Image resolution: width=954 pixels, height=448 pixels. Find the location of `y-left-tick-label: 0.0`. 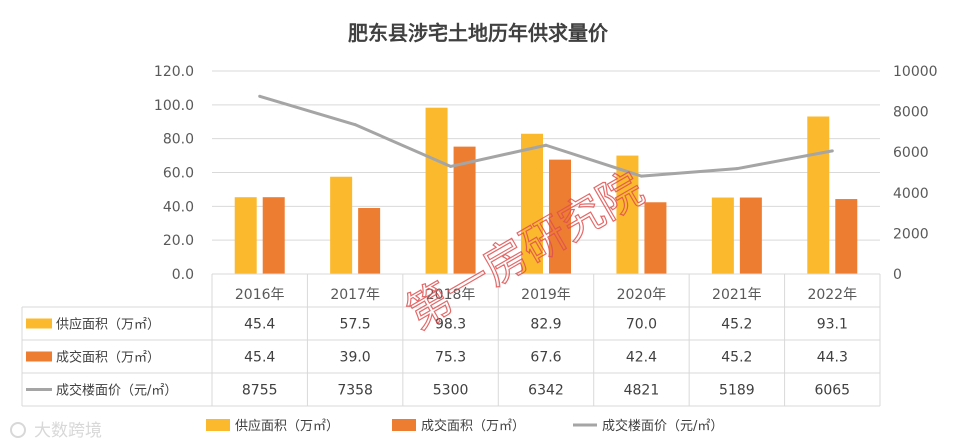

y-left-tick-label: 0.0 is located at coordinates (183, 275).